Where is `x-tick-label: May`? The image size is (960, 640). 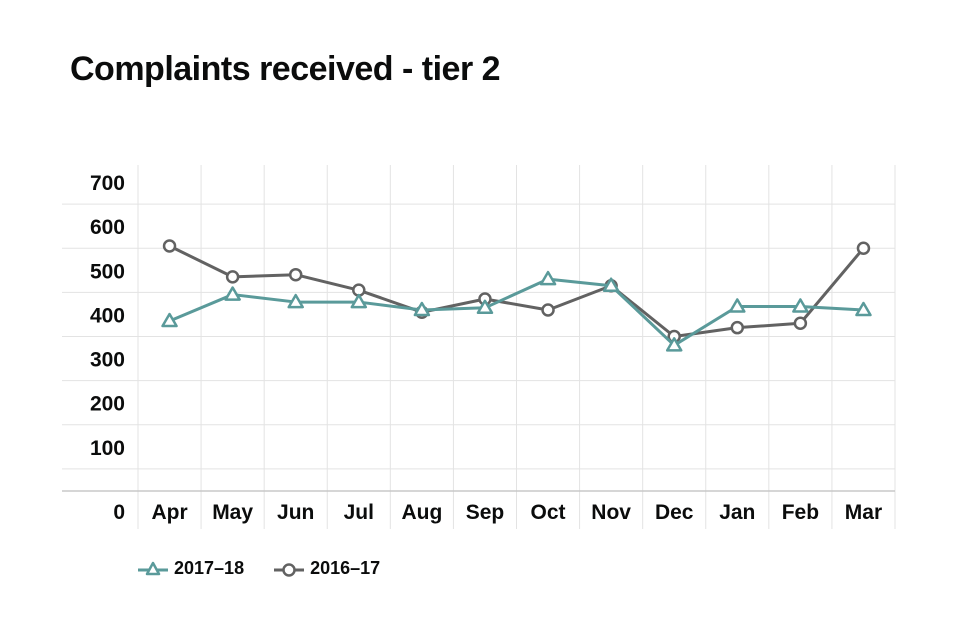
x-tick-label: May is located at coordinates (232, 512).